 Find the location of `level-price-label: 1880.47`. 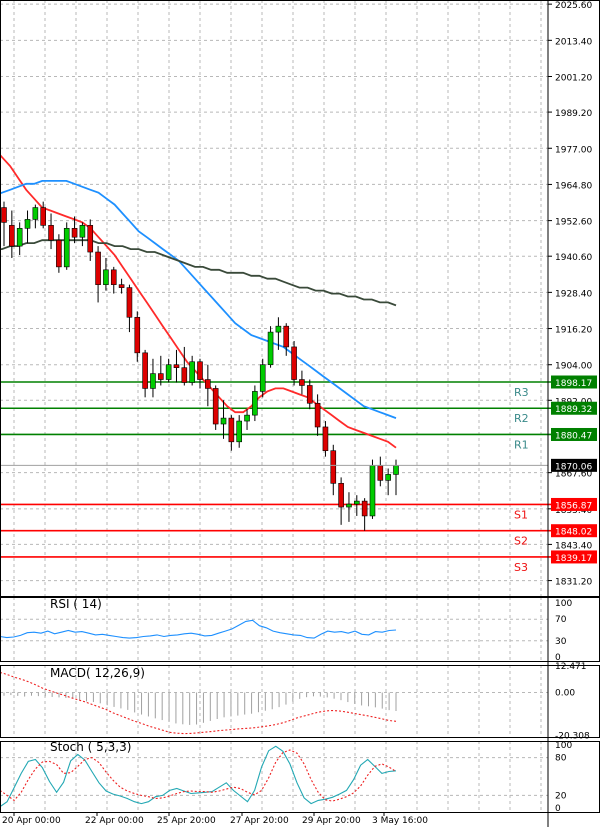

level-price-label: 1880.47 is located at coordinates (573, 436).